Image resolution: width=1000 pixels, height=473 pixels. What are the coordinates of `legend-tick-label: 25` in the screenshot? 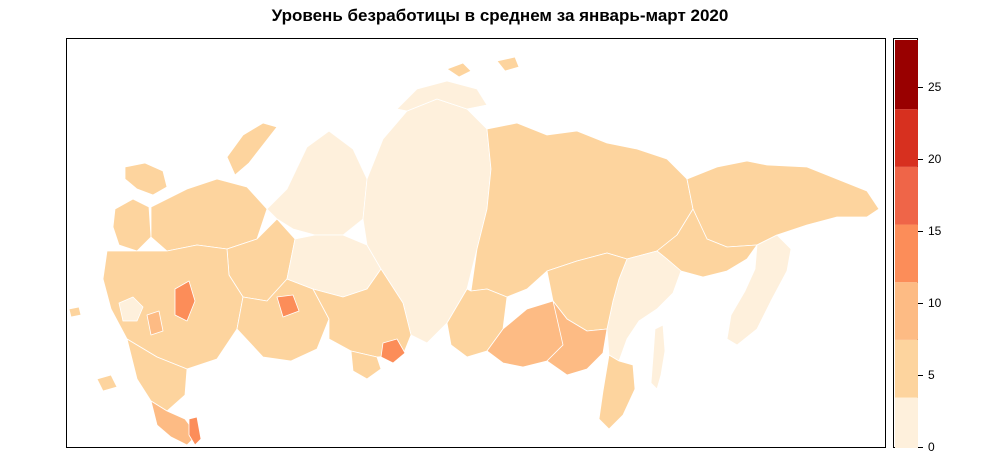 It's located at (935, 86).